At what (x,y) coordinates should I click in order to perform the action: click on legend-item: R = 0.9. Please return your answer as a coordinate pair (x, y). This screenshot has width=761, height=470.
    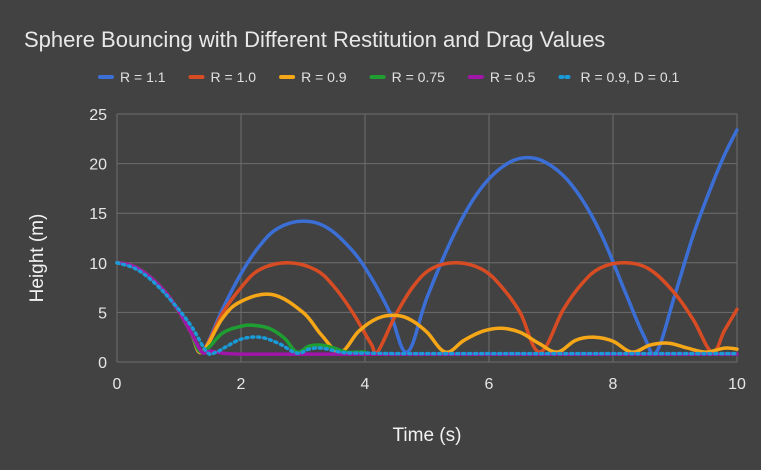
    Looking at the image, I should click on (313, 77).